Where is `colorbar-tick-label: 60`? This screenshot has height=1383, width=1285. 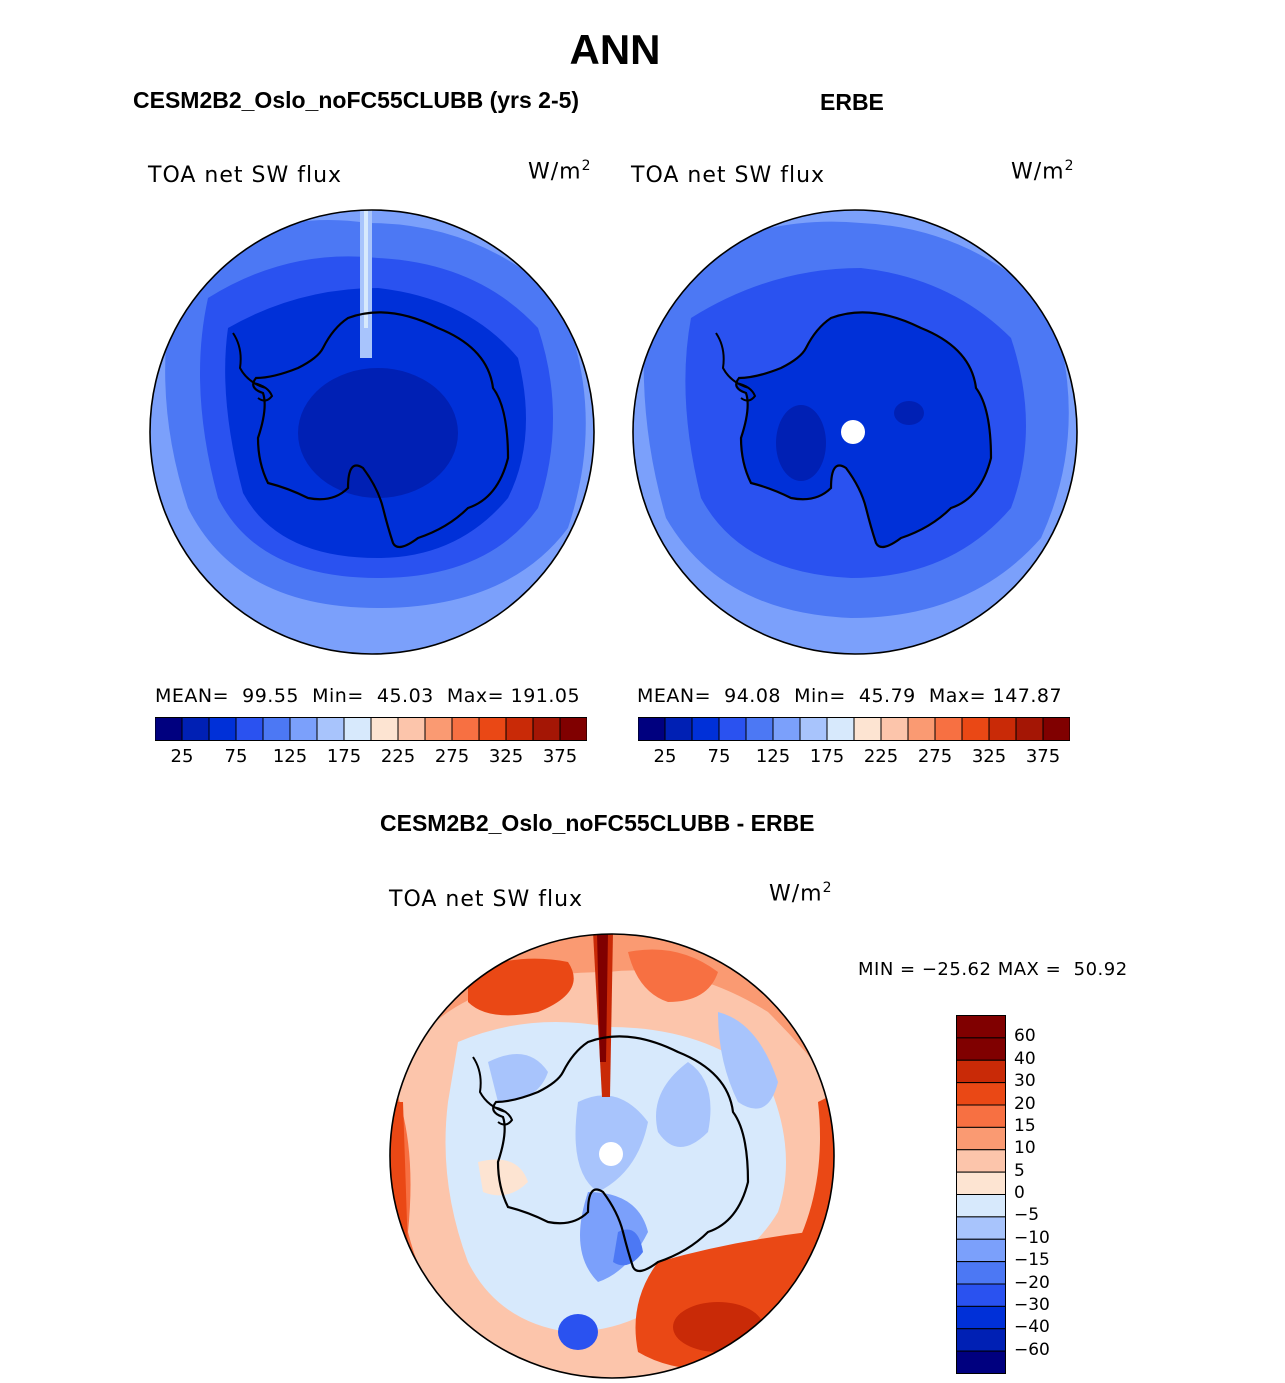
colorbar-tick-label: 60 is located at coordinates (1025, 1036).